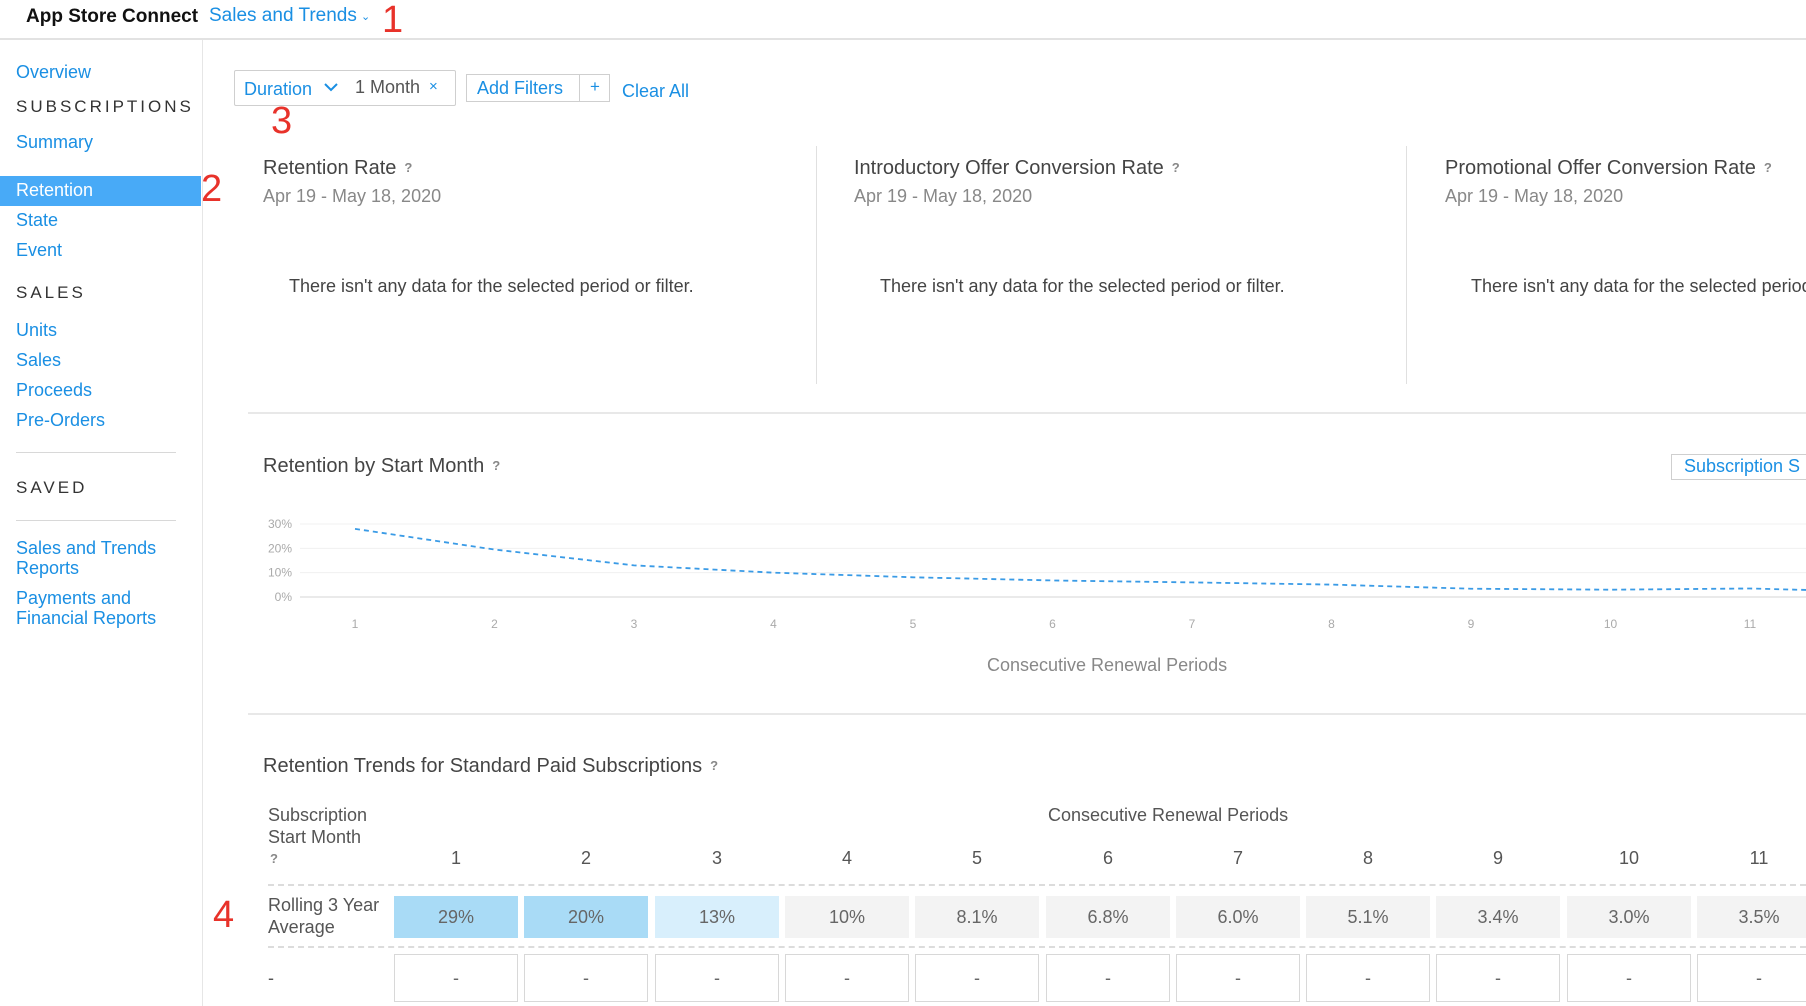 This screenshot has width=1806, height=1006. Describe the element at coordinates (656, 91) in the screenshot. I see `clear-all-link: Clear All` at that location.